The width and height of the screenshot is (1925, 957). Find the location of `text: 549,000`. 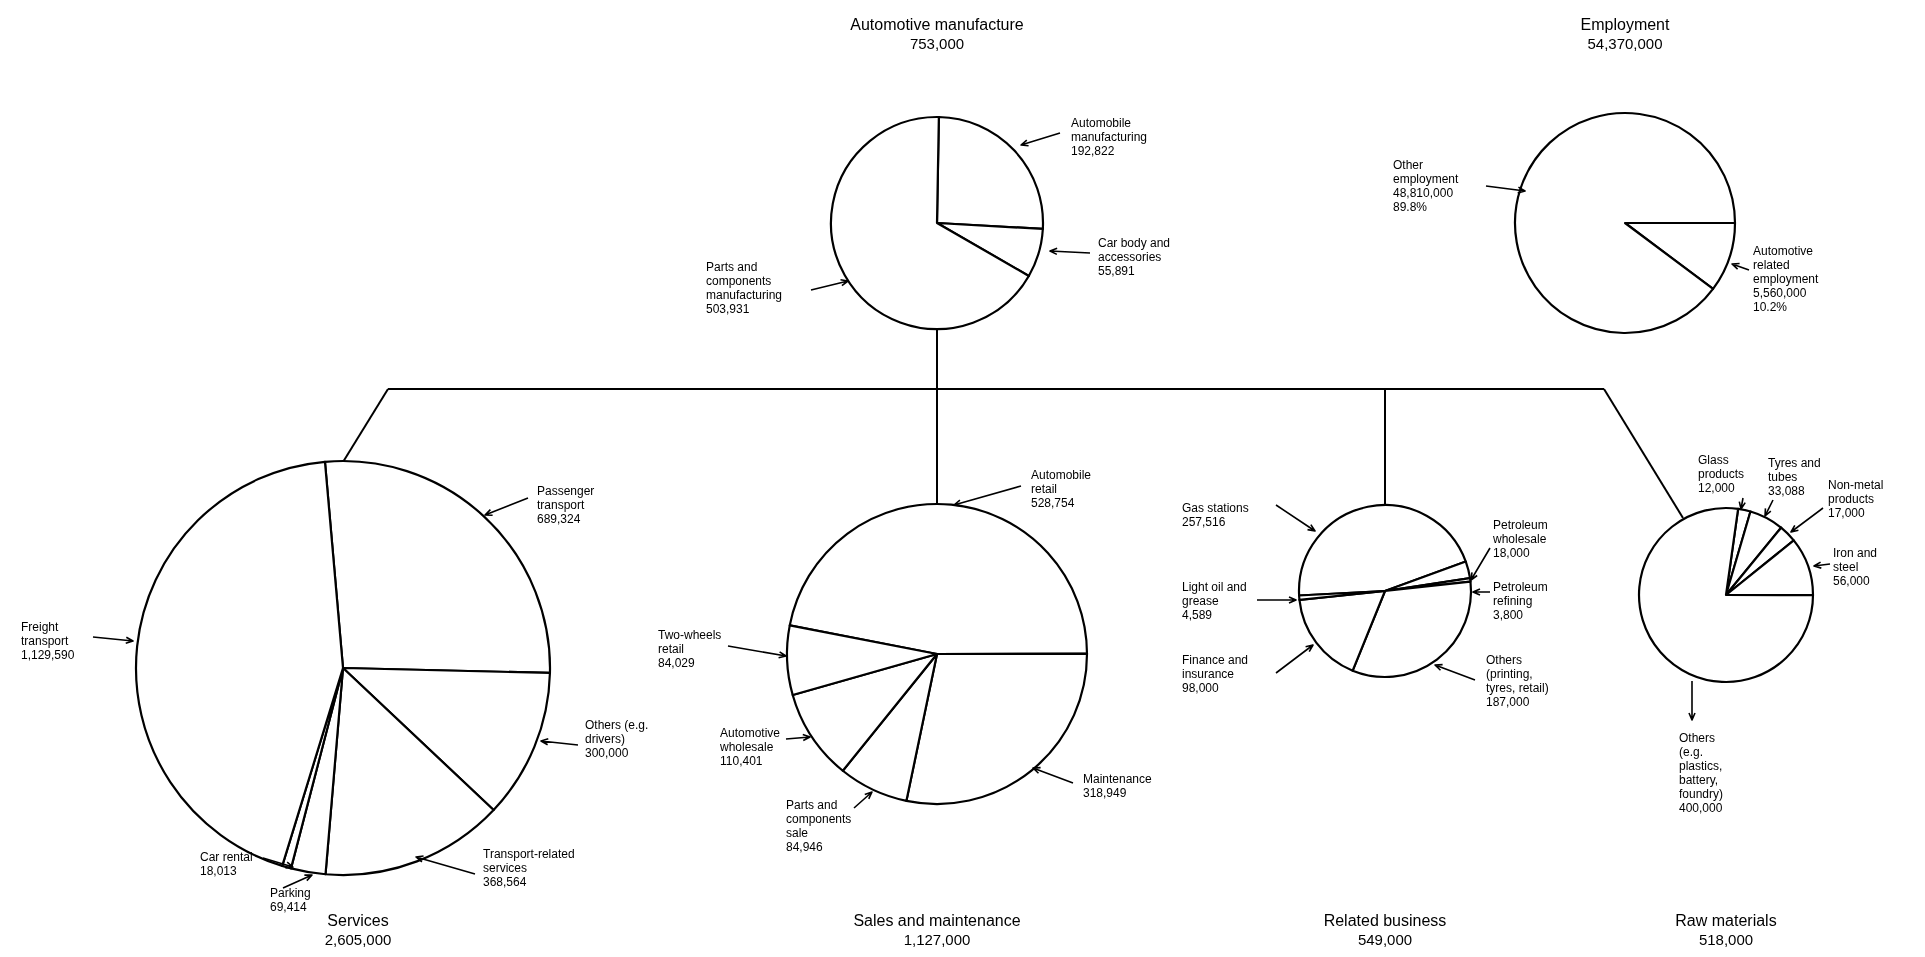

text: 549,000 is located at coordinates (1385, 939).